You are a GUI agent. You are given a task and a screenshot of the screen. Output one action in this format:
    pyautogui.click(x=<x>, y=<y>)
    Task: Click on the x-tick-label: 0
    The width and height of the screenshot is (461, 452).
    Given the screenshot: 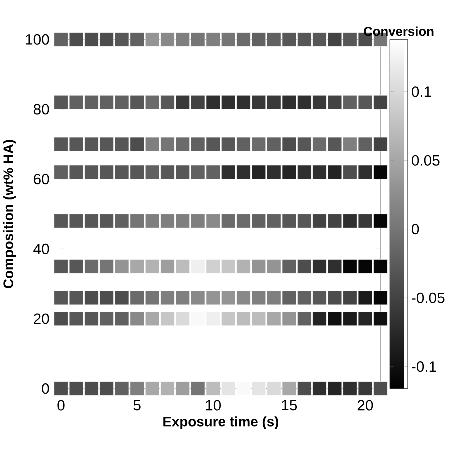 What is the action you would take?
    pyautogui.click(x=61, y=405)
    